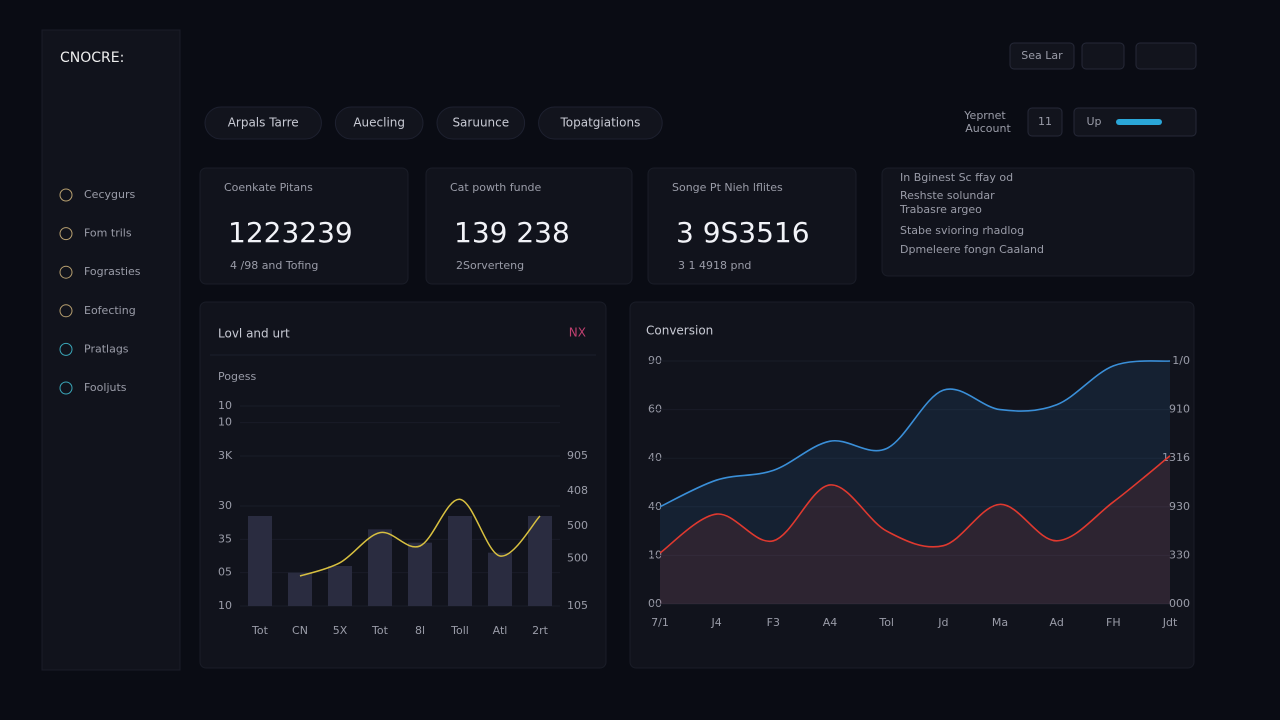  What do you see at coordinates (112, 271) in the screenshot?
I see `nav-item: Fograsties` at bounding box center [112, 271].